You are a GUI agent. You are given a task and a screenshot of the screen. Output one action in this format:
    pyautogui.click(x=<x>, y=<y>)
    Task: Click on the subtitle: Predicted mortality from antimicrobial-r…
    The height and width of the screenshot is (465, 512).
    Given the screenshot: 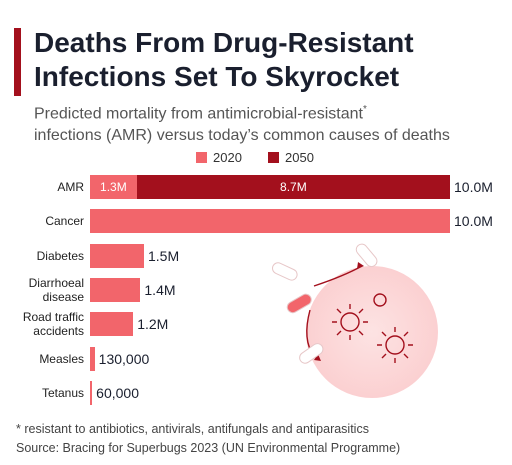 What is the action you would take?
    pyautogui.click(x=242, y=123)
    